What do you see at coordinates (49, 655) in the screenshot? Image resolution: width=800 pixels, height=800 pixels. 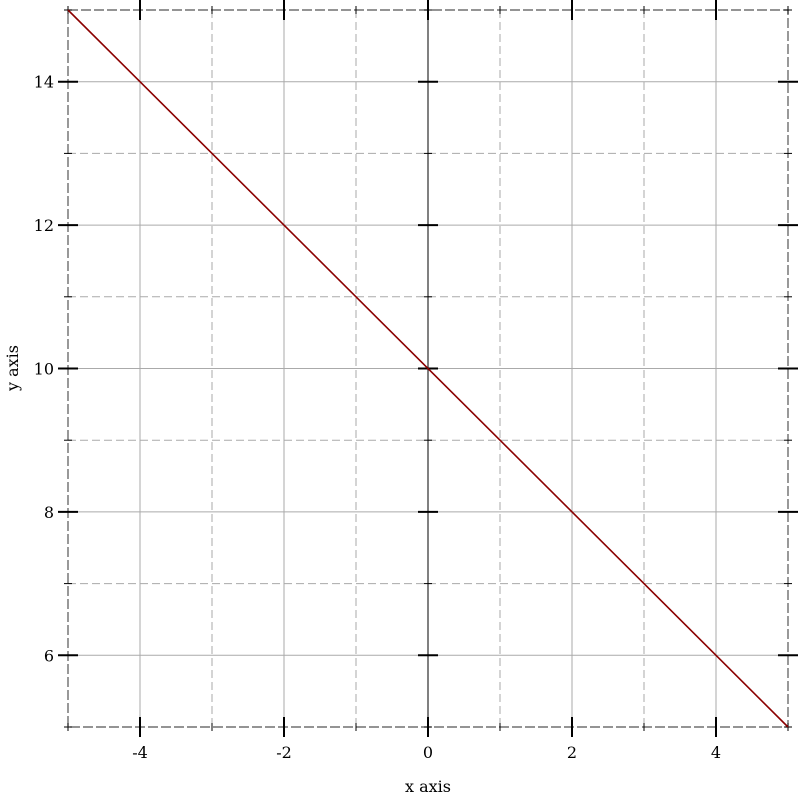 I see `y-tick-label: 6` at bounding box center [49, 655].